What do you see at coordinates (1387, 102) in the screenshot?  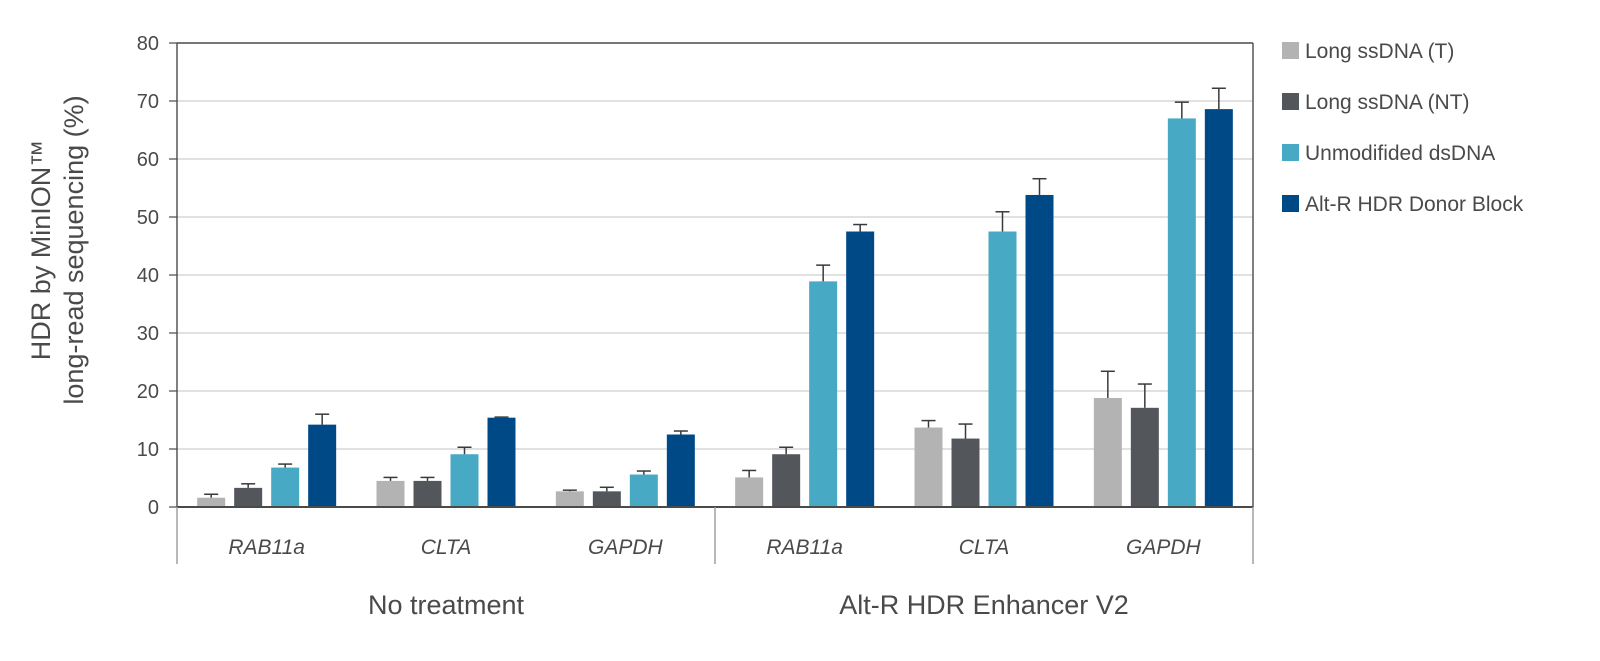 I see `legend-label: Long ssDNA (NT)` at bounding box center [1387, 102].